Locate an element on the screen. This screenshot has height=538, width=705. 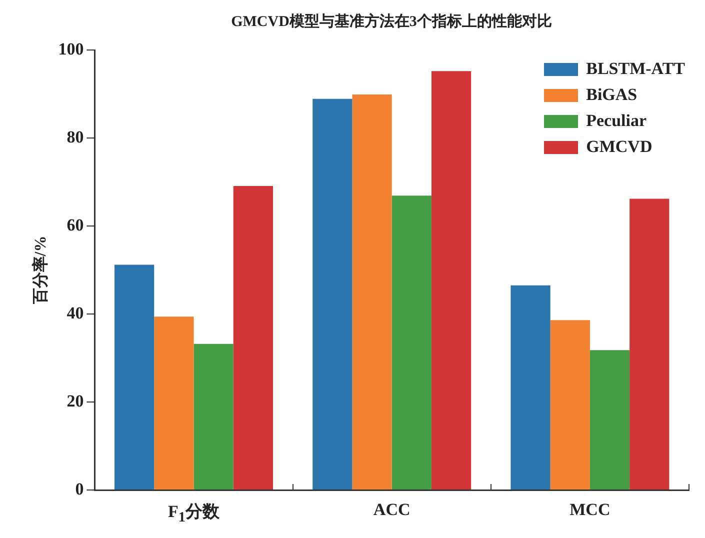
chart-title: GMCVD模型与基准方法在3个指标上的性能对比 is located at coordinates (391, 21).